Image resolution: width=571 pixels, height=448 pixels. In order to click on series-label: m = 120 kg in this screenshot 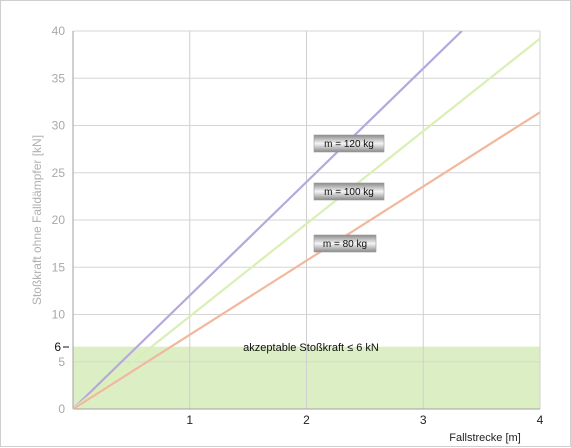, I will do `click(349, 144)`.